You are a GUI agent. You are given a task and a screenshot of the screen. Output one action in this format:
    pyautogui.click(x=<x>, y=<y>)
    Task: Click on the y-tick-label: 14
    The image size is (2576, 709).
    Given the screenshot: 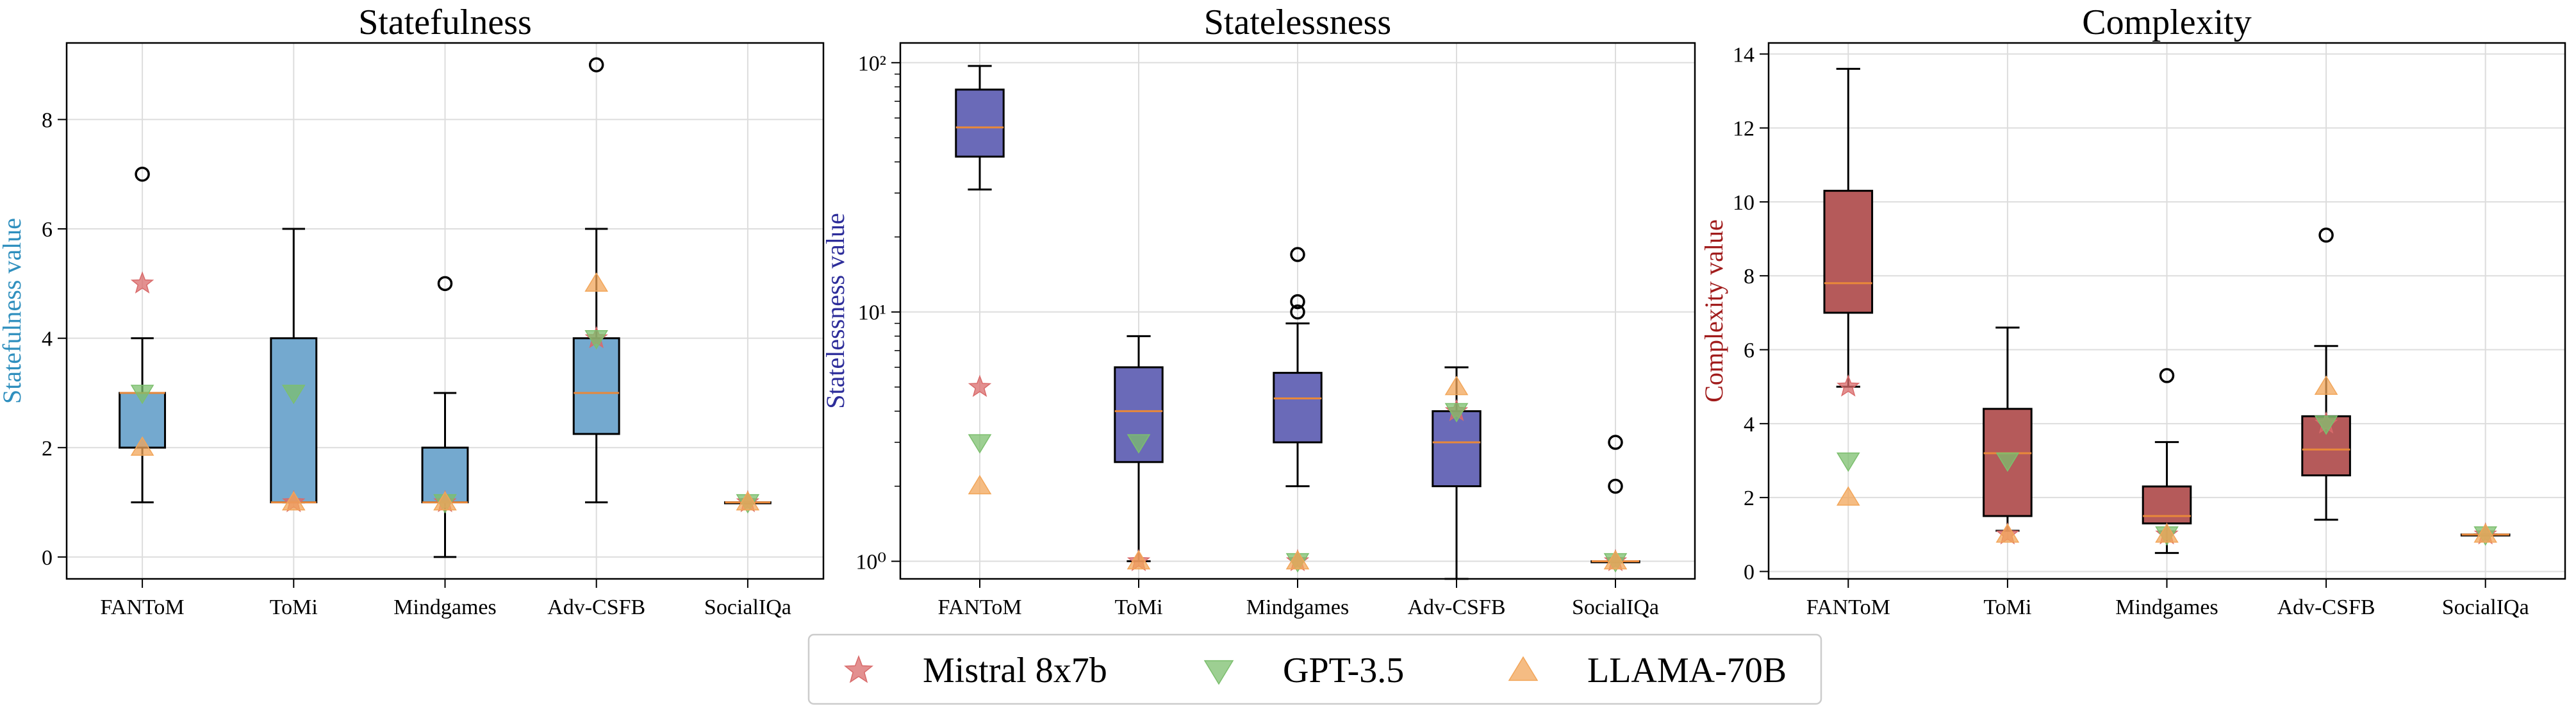 What is the action you would take?
    pyautogui.click(x=1743, y=55)
    